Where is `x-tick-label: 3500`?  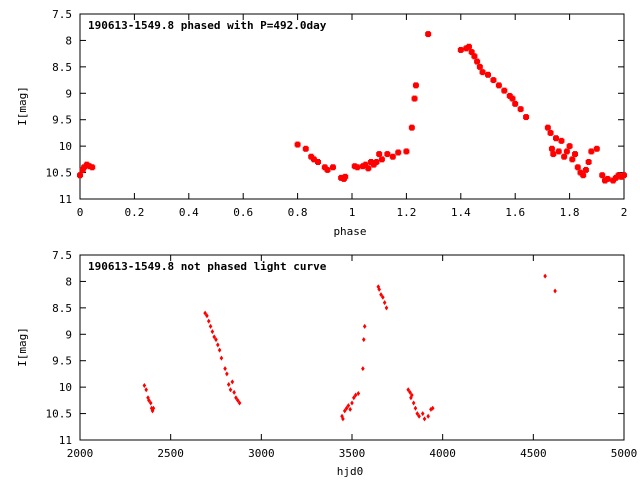 x-tick-label: 3500 is located at coordinates (352, 453).